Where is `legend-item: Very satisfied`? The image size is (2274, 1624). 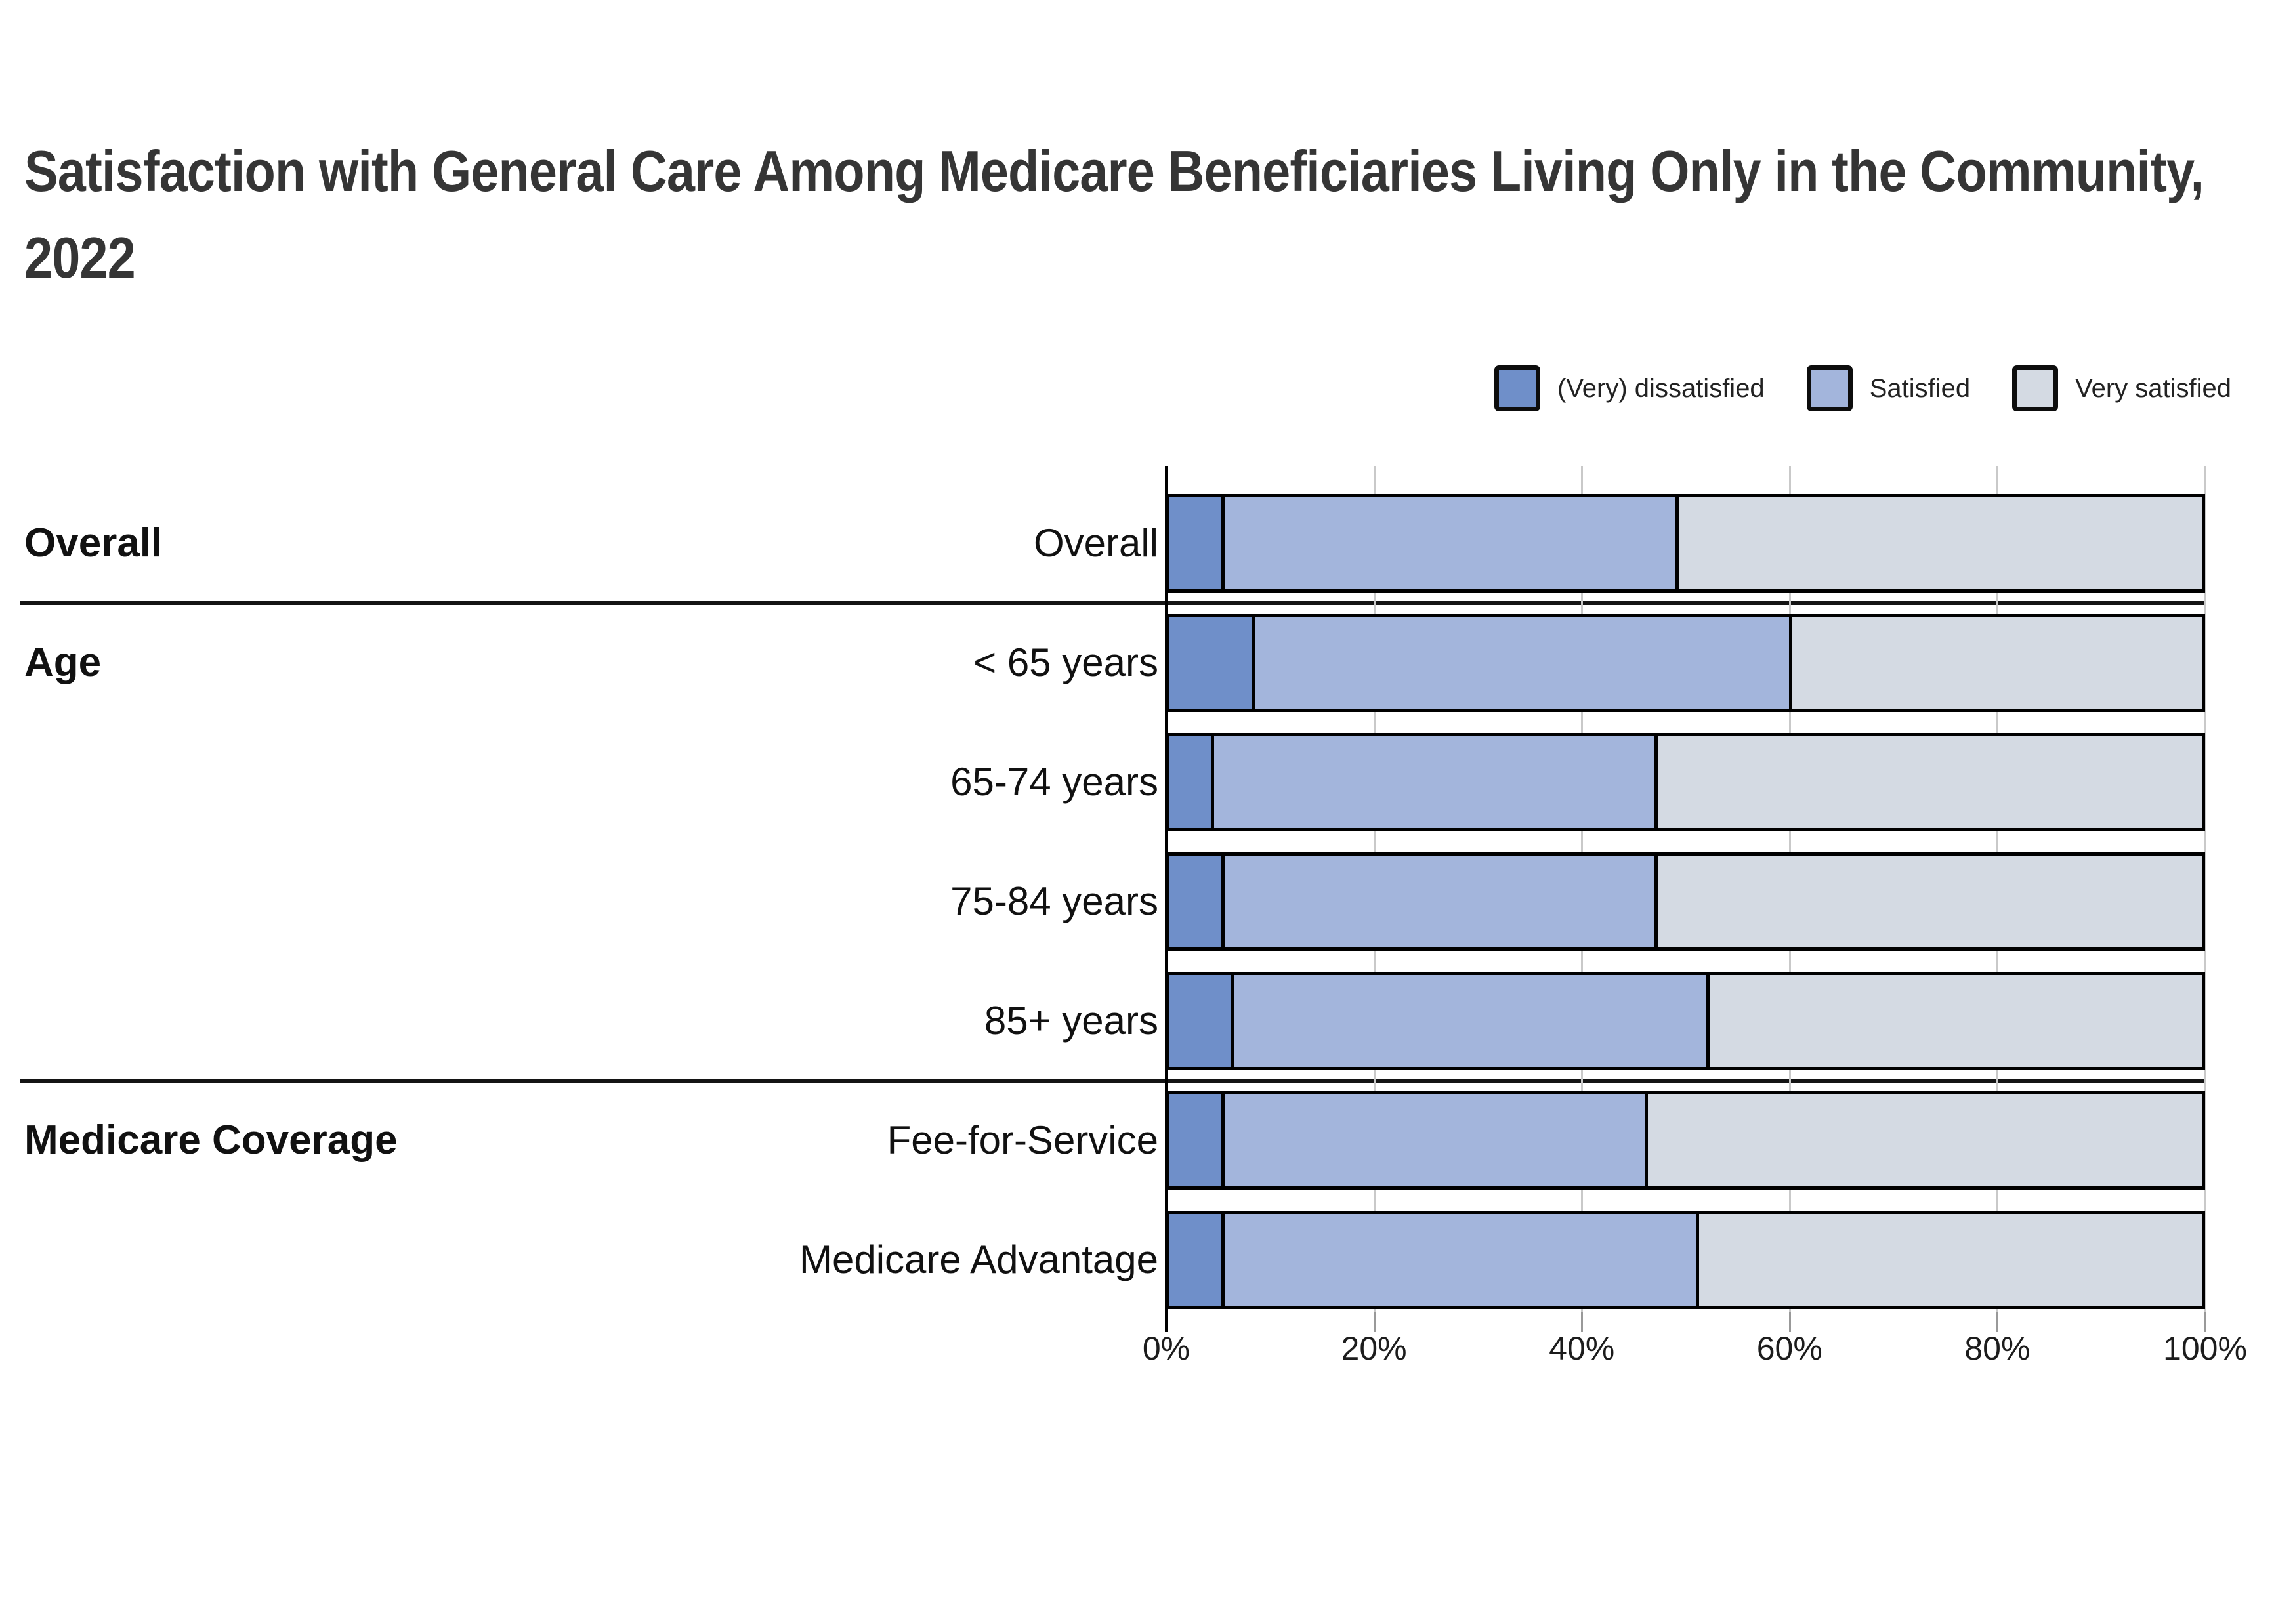 legend-item: Very satisfied is located at coordinates (2121, 388).